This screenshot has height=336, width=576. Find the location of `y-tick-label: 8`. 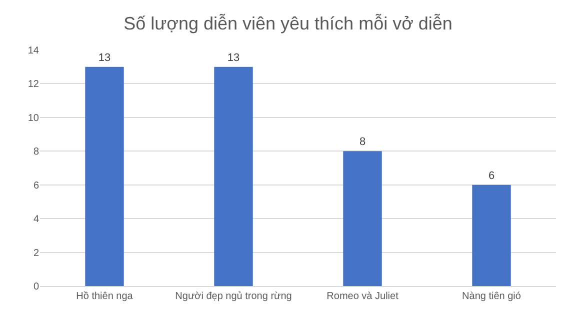

y-tick-label: 8 is located at coordinates (36, 152).